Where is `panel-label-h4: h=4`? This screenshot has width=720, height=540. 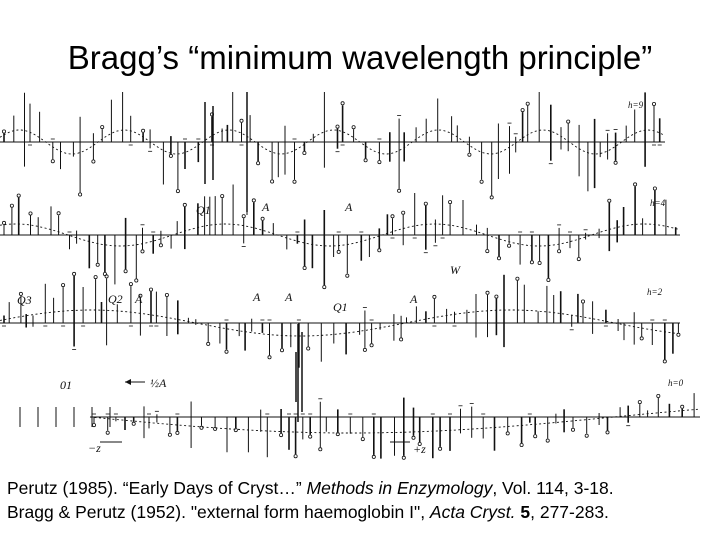 panel-label-h4: h=4 is located at coordinates (658, 203).